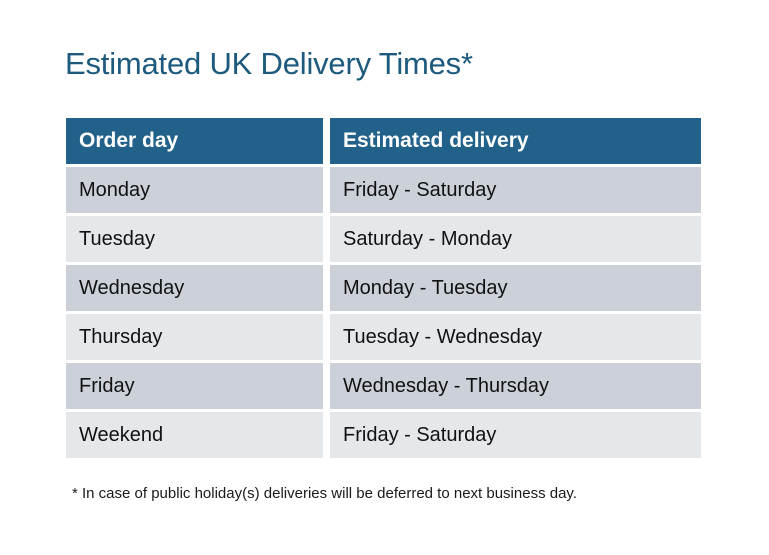  I want to click on table-row: Wednesday Monday - Tuesday, so click(383, 288).